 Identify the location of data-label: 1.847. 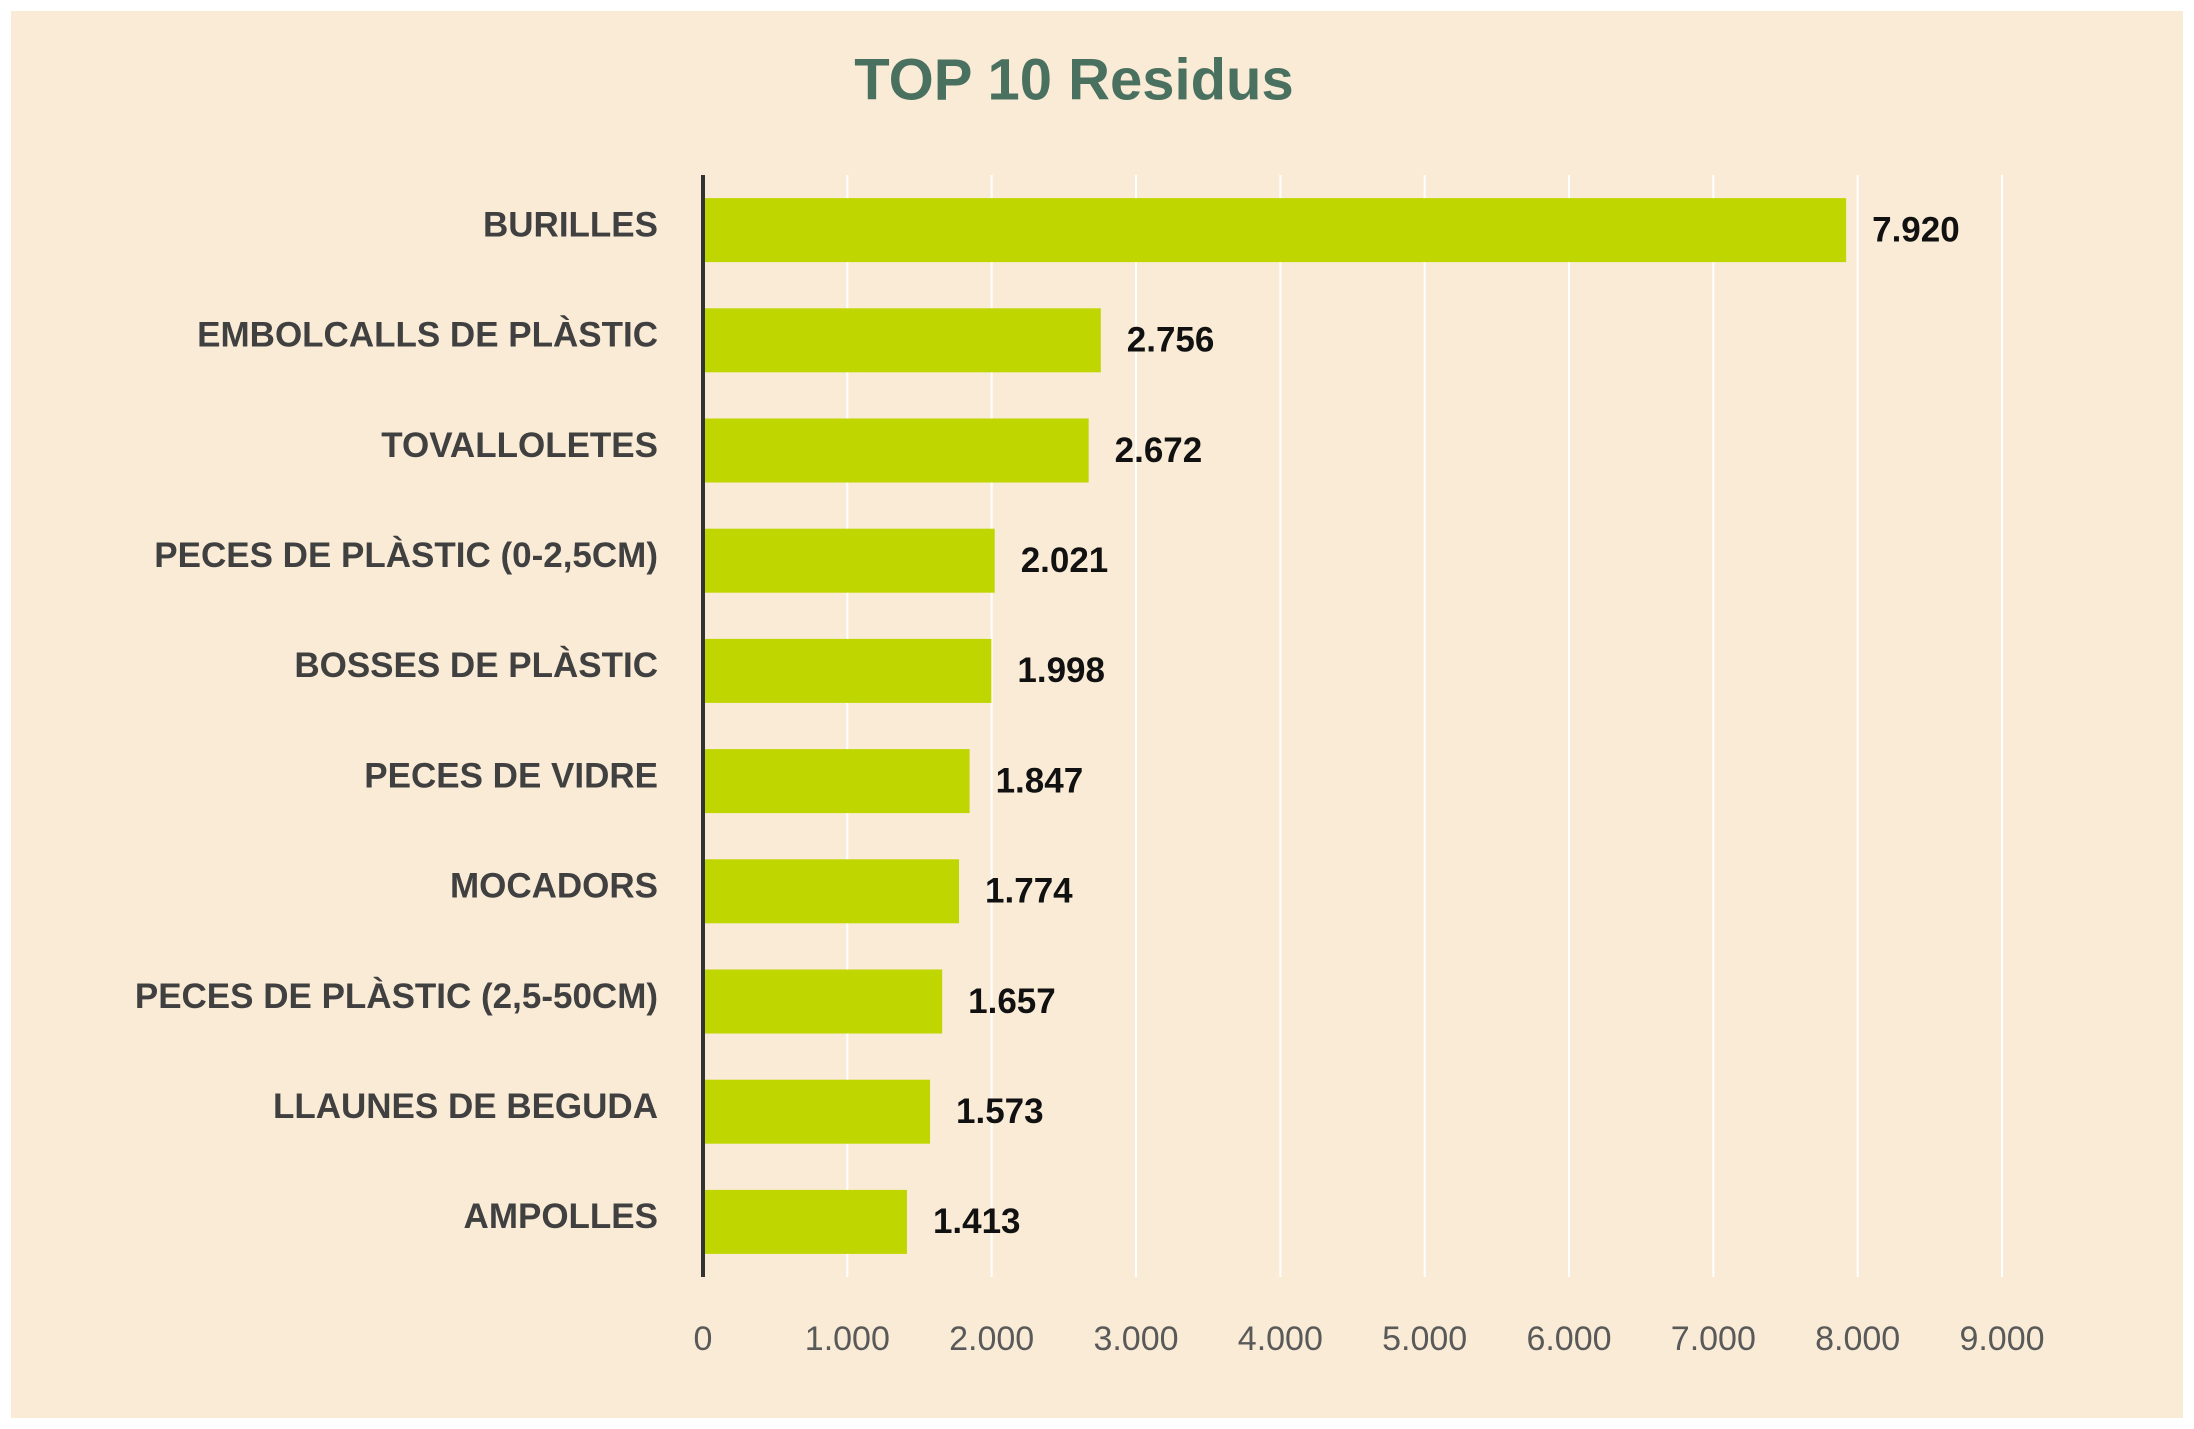
(1040, 780).